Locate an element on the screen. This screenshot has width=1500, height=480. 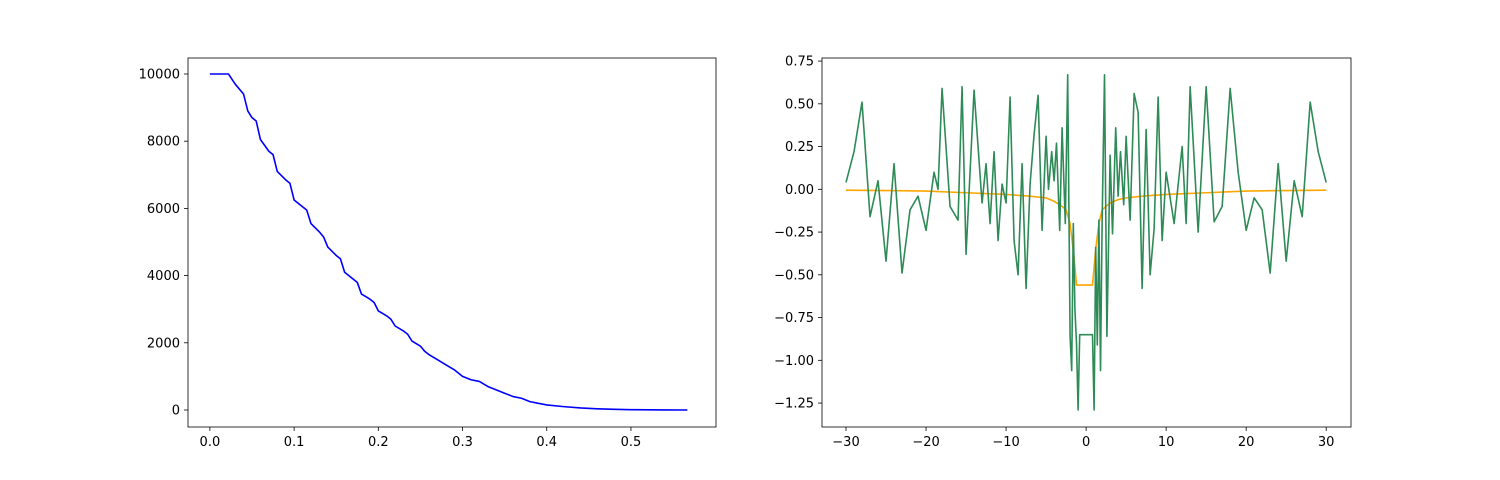
x-tick-label: 0.0 is located at coordinates (210, 442).